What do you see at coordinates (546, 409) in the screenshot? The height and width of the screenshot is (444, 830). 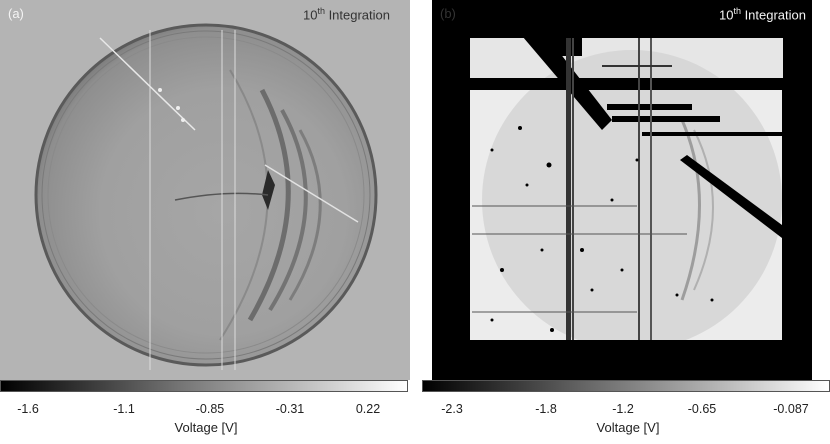 I see `colorbar-b-tick: -1.8` at bounding box center [546, 409].